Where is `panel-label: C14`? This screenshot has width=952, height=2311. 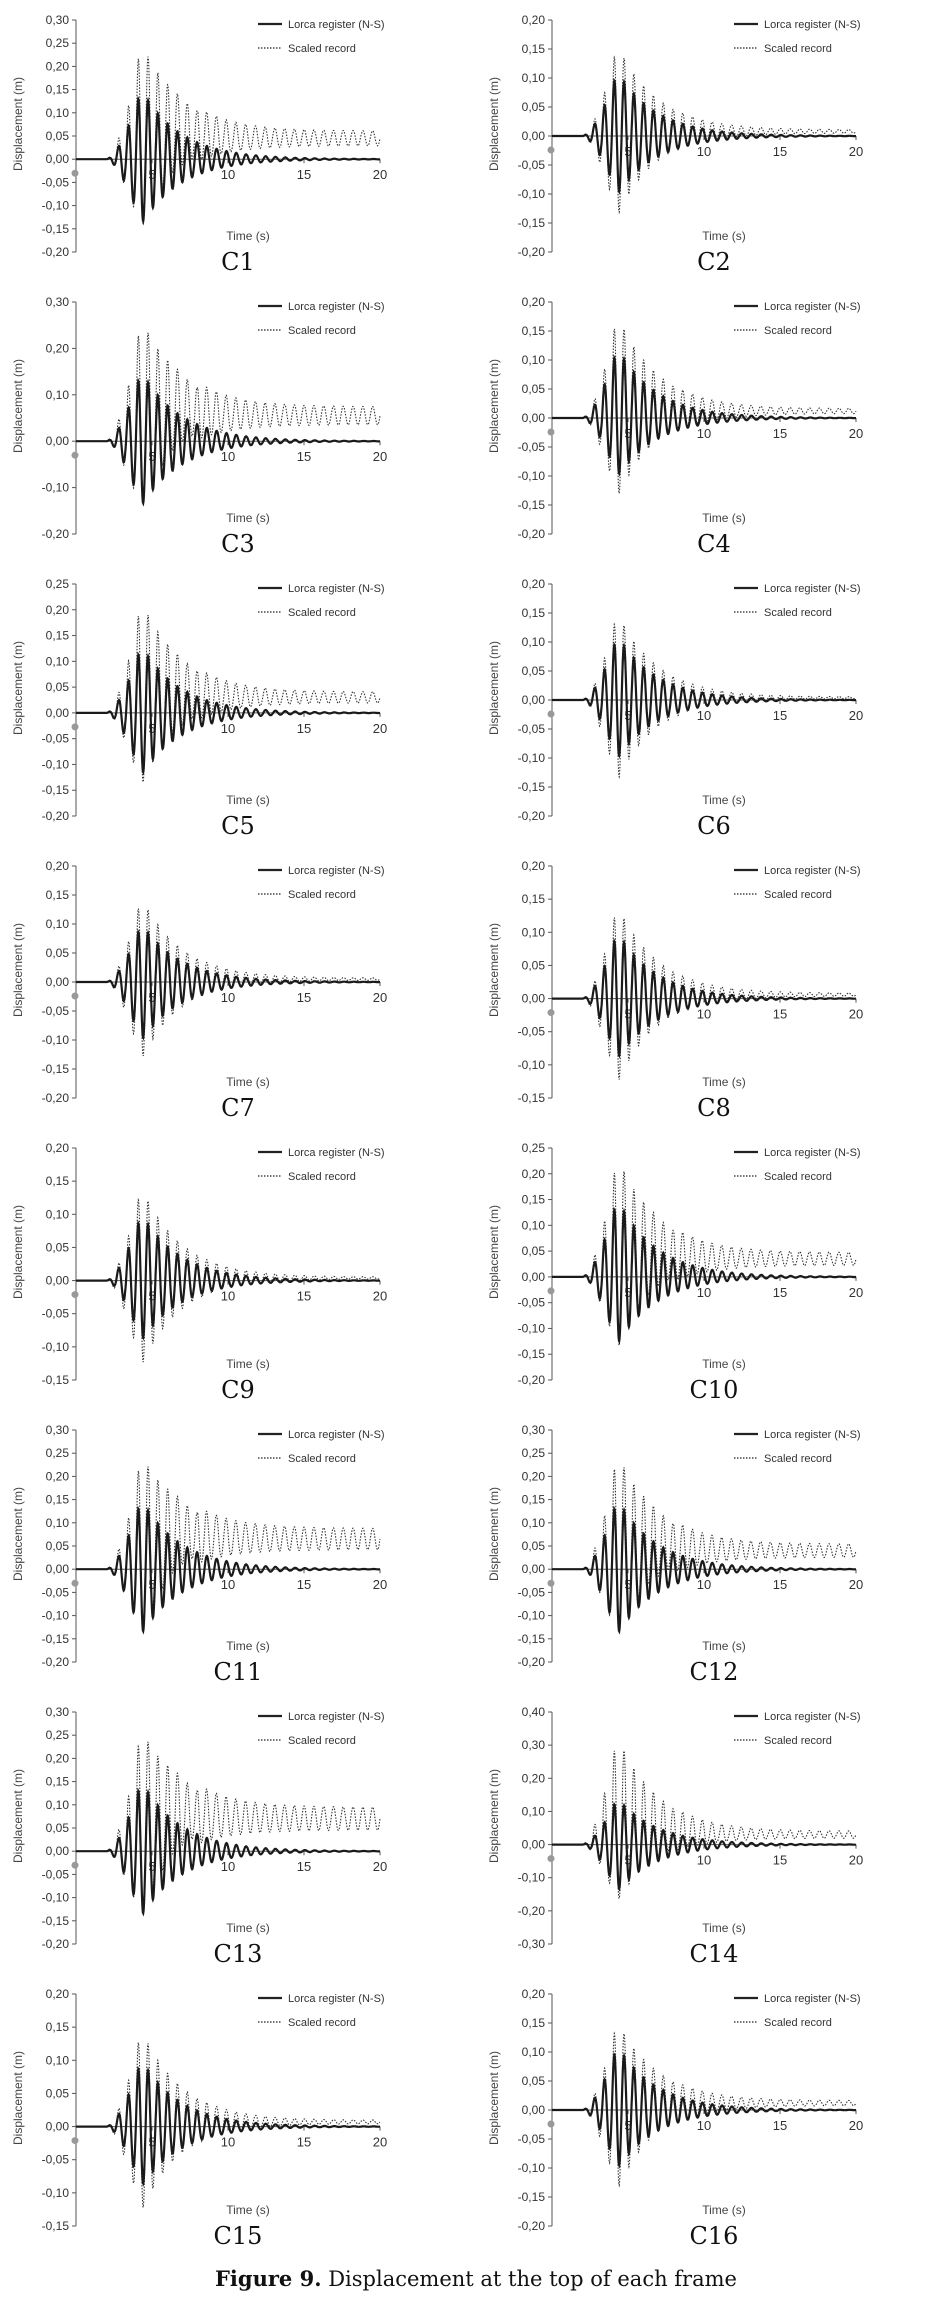 panel-label: C14 is located at coordinates (714, 1954).